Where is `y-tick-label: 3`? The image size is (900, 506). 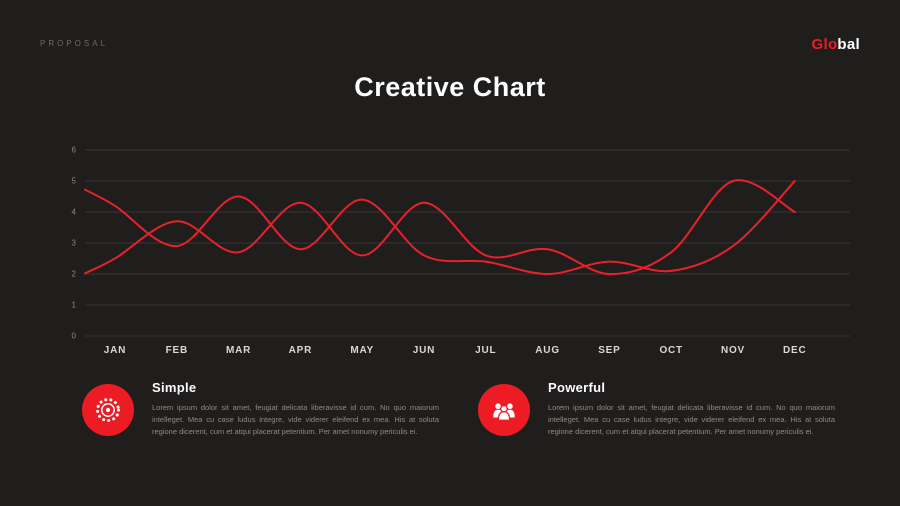 y-tick-label: 3 is located at coordinates (74, 243).